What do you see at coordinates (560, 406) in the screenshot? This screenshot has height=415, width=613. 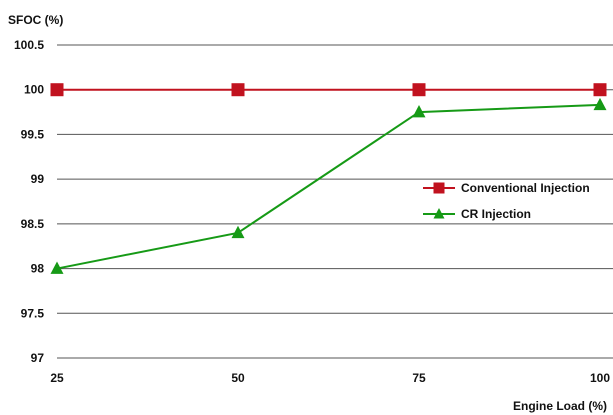 I see `x-axis-title: Engine Load (%)` at bounding box center [560, 406].